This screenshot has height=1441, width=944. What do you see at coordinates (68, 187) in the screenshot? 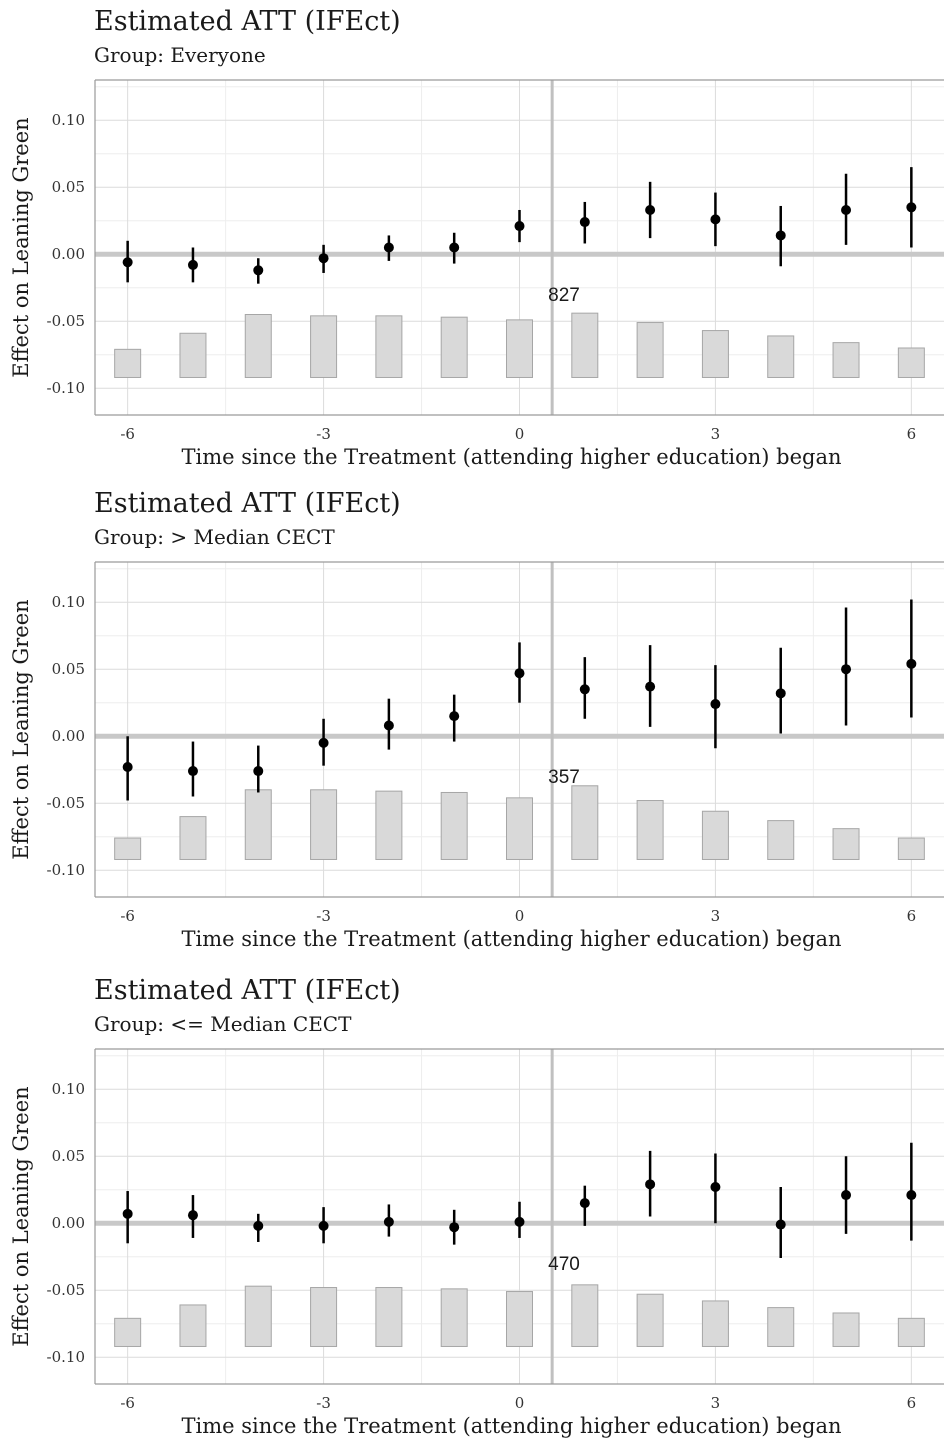
I see `y-tick-label: 0.05` at bounding box center [68, 187].